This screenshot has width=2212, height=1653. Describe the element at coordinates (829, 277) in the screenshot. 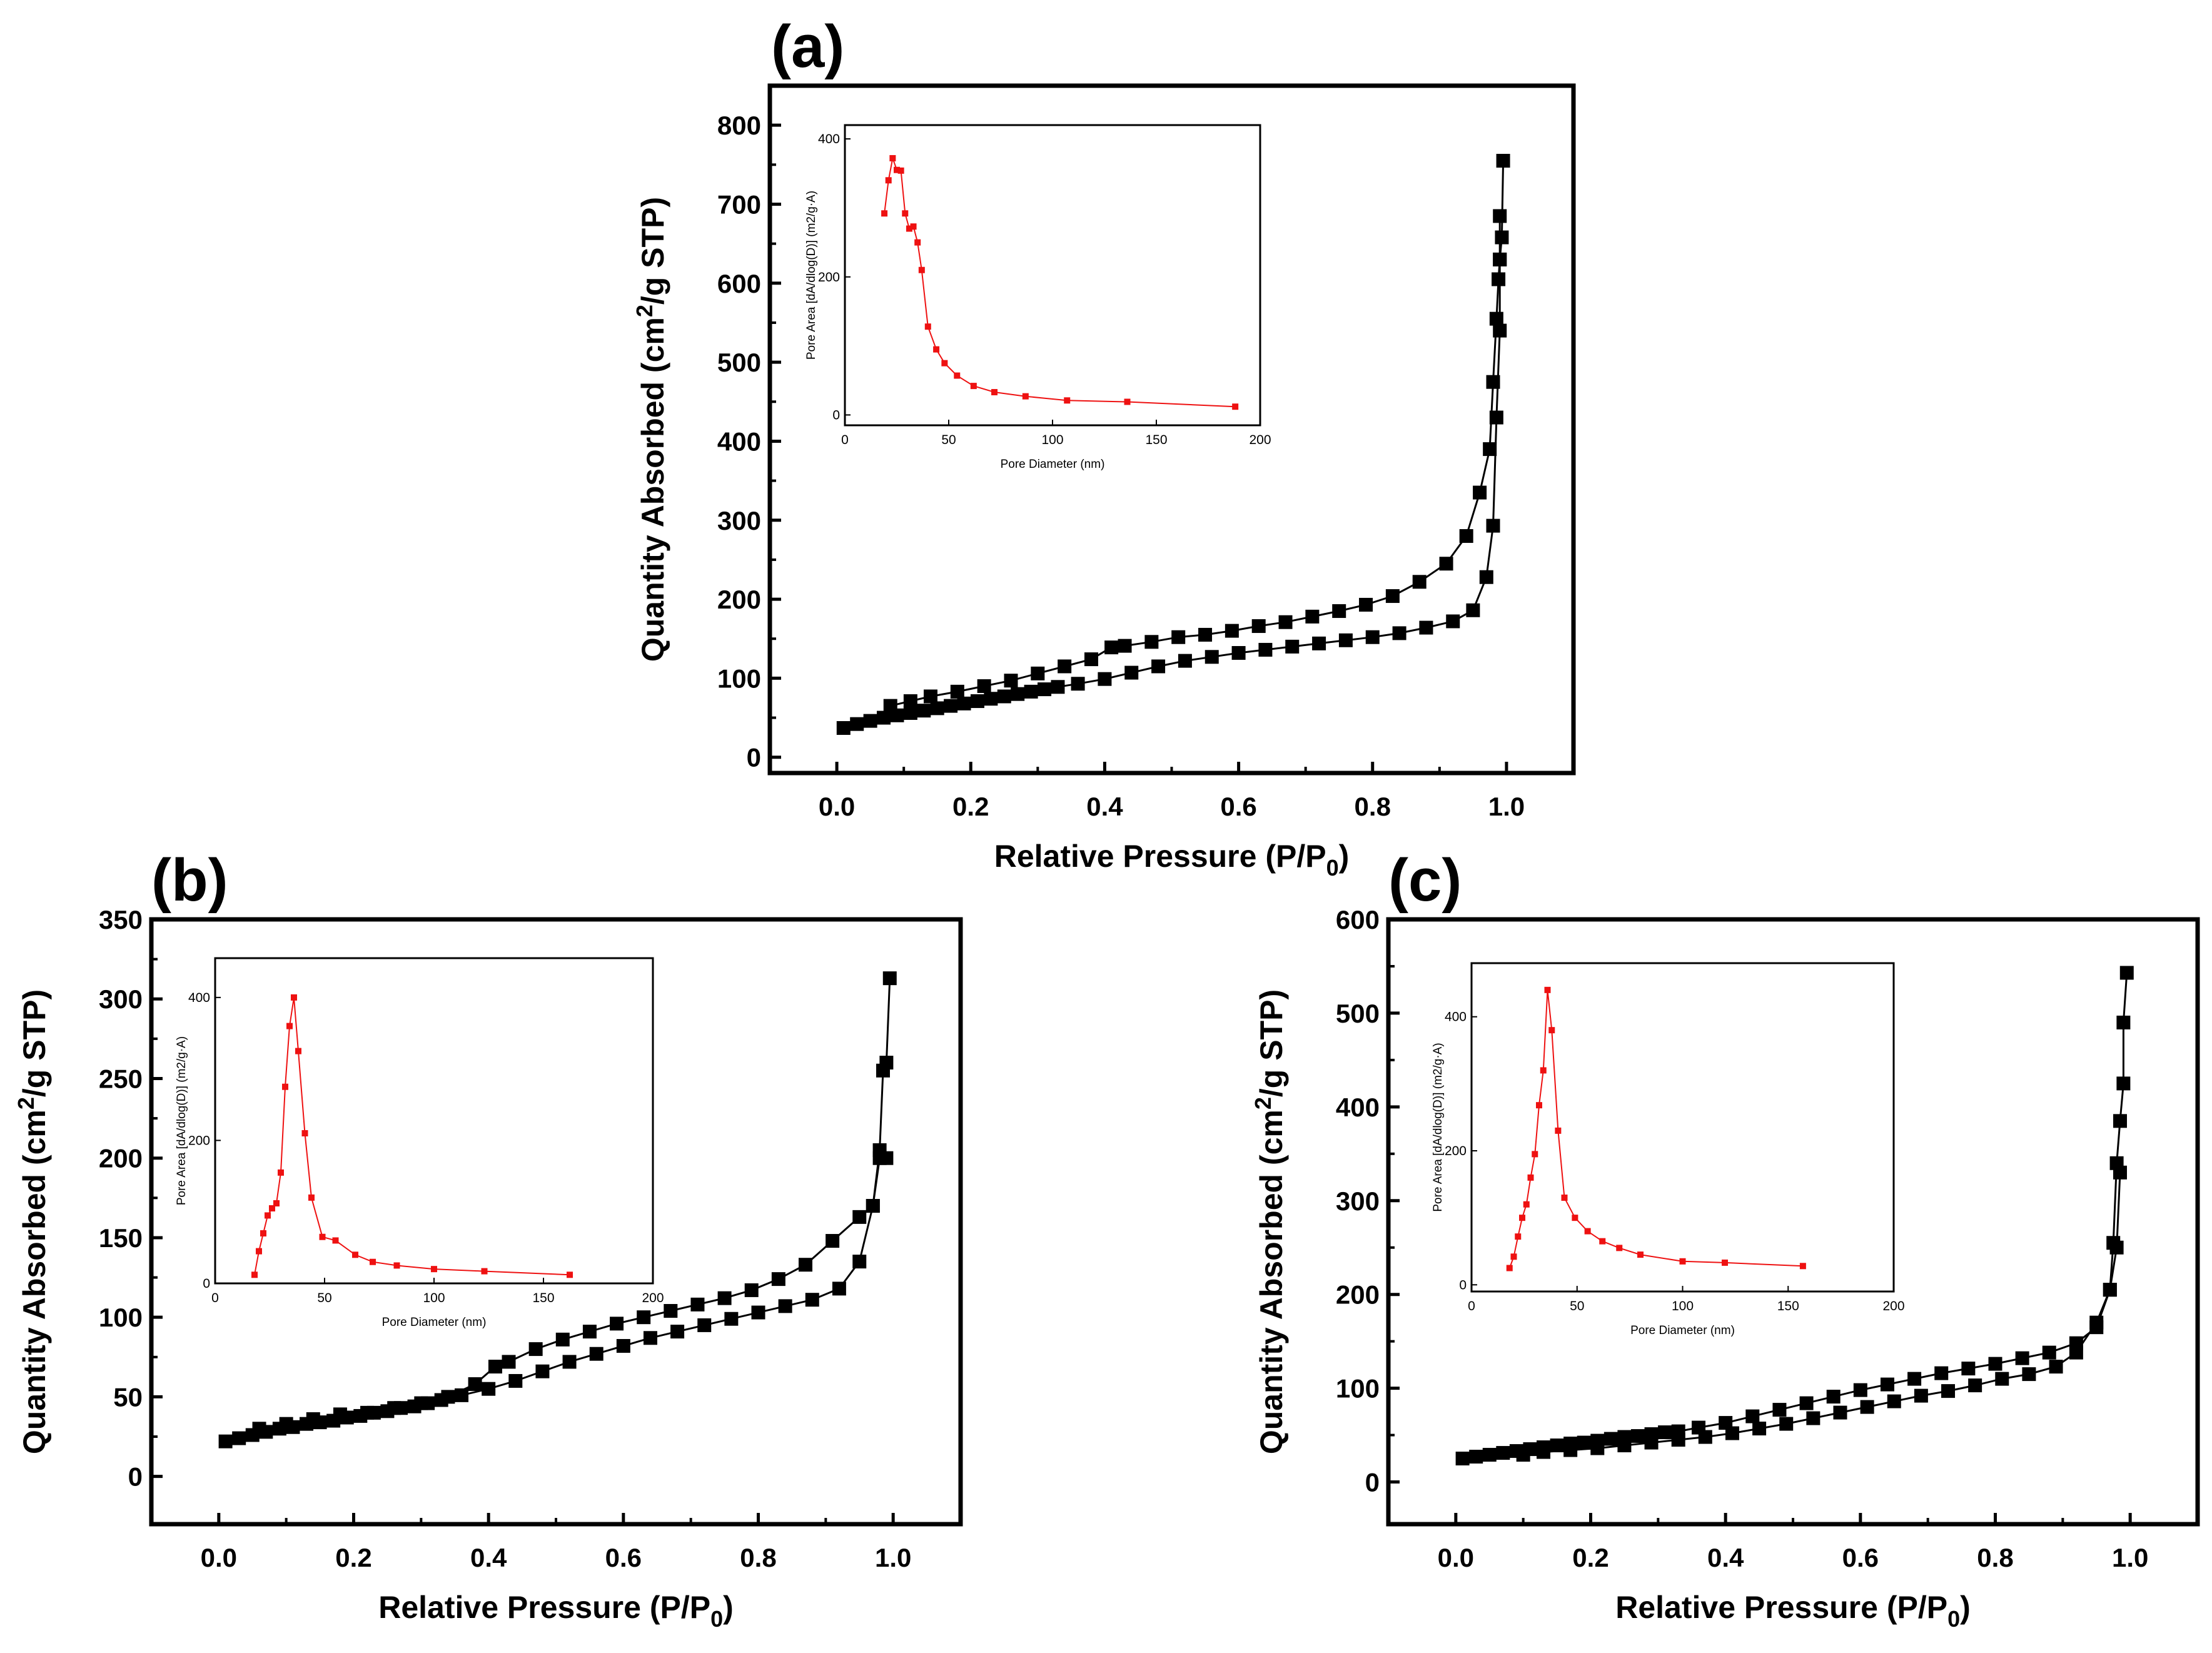

I see `inset-y-tick-label: 200` at that location.